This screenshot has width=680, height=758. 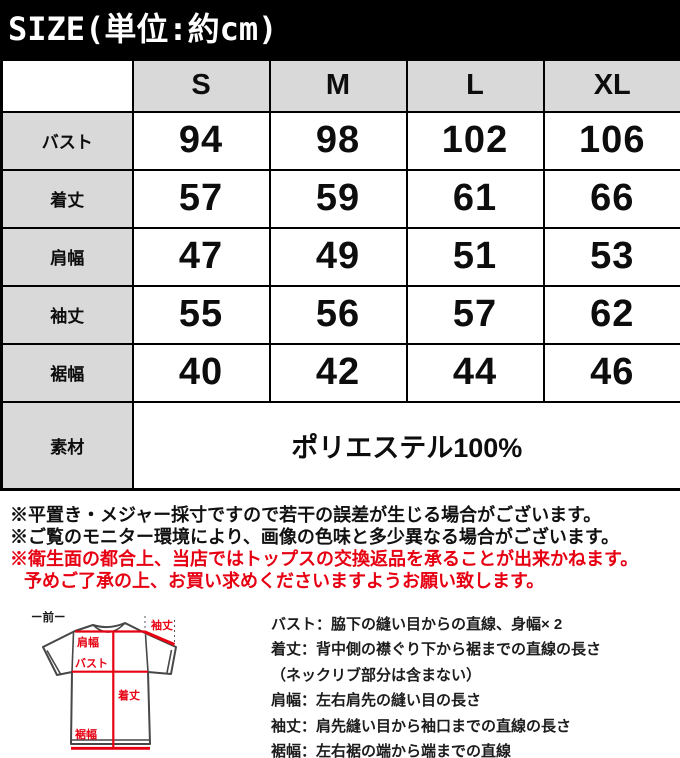 I want to click on row-label-hem: 裾幅, so click(x=67, y=372).